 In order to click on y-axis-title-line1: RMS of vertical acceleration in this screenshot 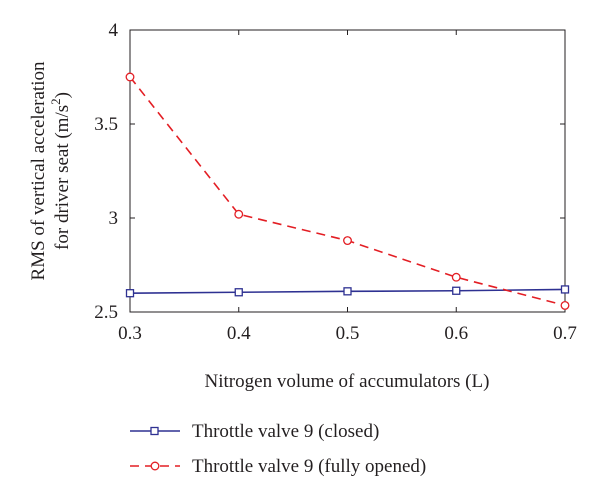, I will do `click(38, 170)`.